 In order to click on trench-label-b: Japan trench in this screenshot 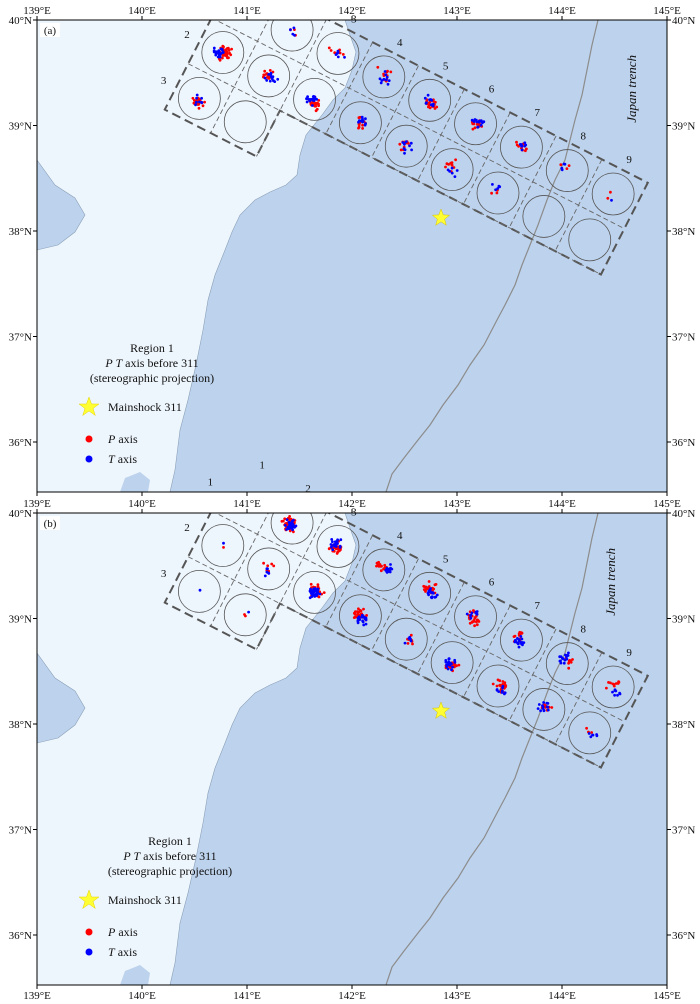, I will do `click(610, 582)`.